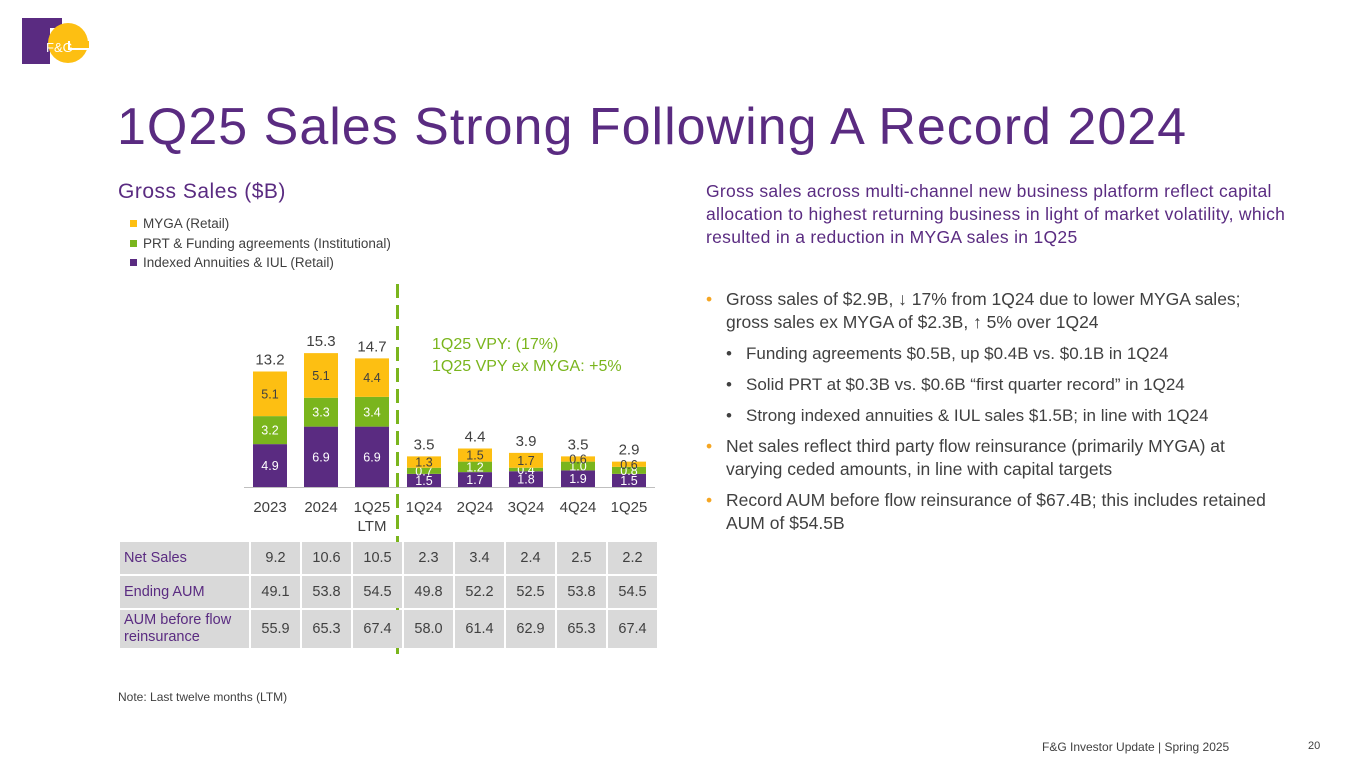 Image resolution: width=1365 pixels, height=768 pixels. I want to click on legend-swatch-indexed, so click(133, 263).